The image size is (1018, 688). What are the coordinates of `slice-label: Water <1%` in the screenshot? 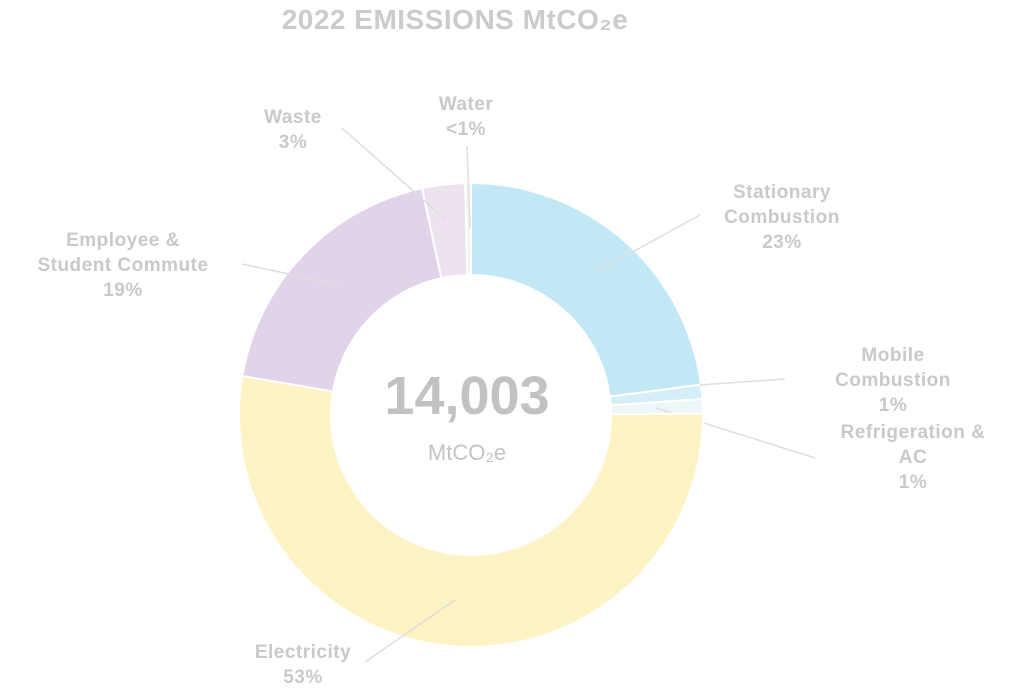 It's located at (466, 117).